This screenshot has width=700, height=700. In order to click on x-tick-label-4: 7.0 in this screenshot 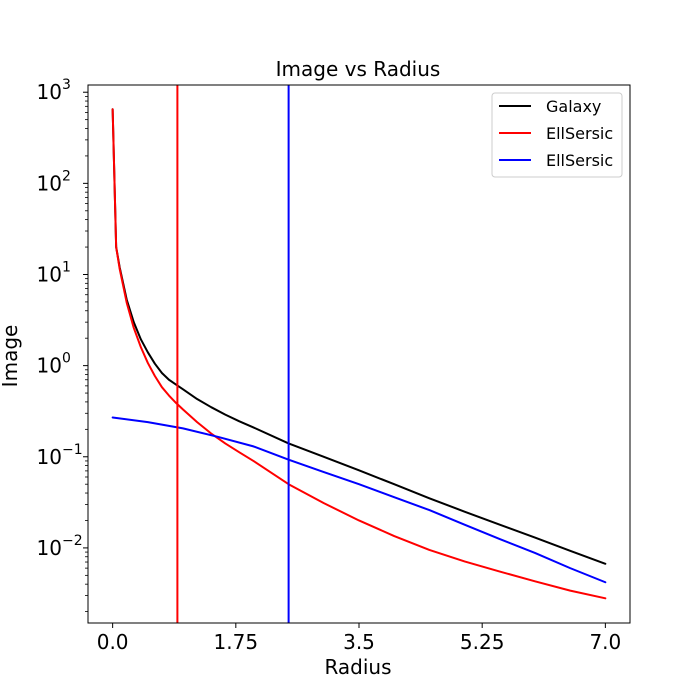, I will do `click(605, 642)`.